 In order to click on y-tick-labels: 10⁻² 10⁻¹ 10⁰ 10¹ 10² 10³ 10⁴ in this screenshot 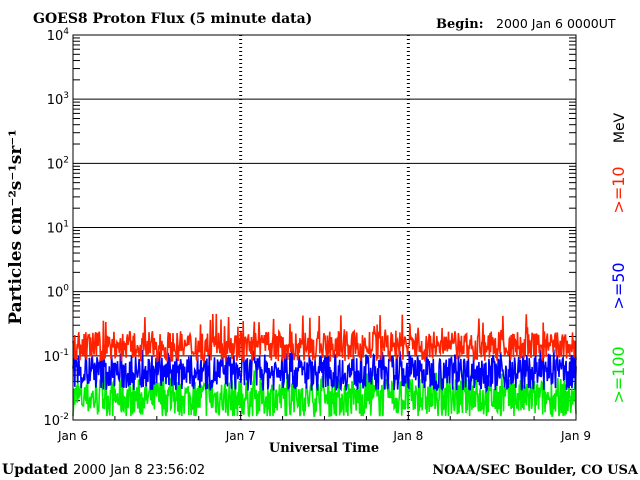, I will do `click(56, 228)`.